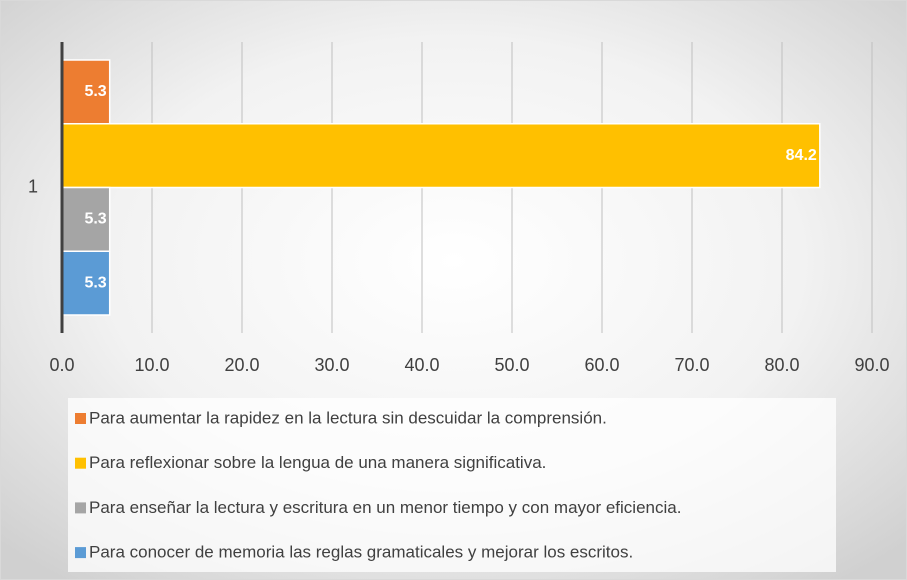 This screenshot has height=580, width=907. Describe the element at coordinates (511, 365) in the screenshot. I see `x-tick-label: 50.0` at that location.